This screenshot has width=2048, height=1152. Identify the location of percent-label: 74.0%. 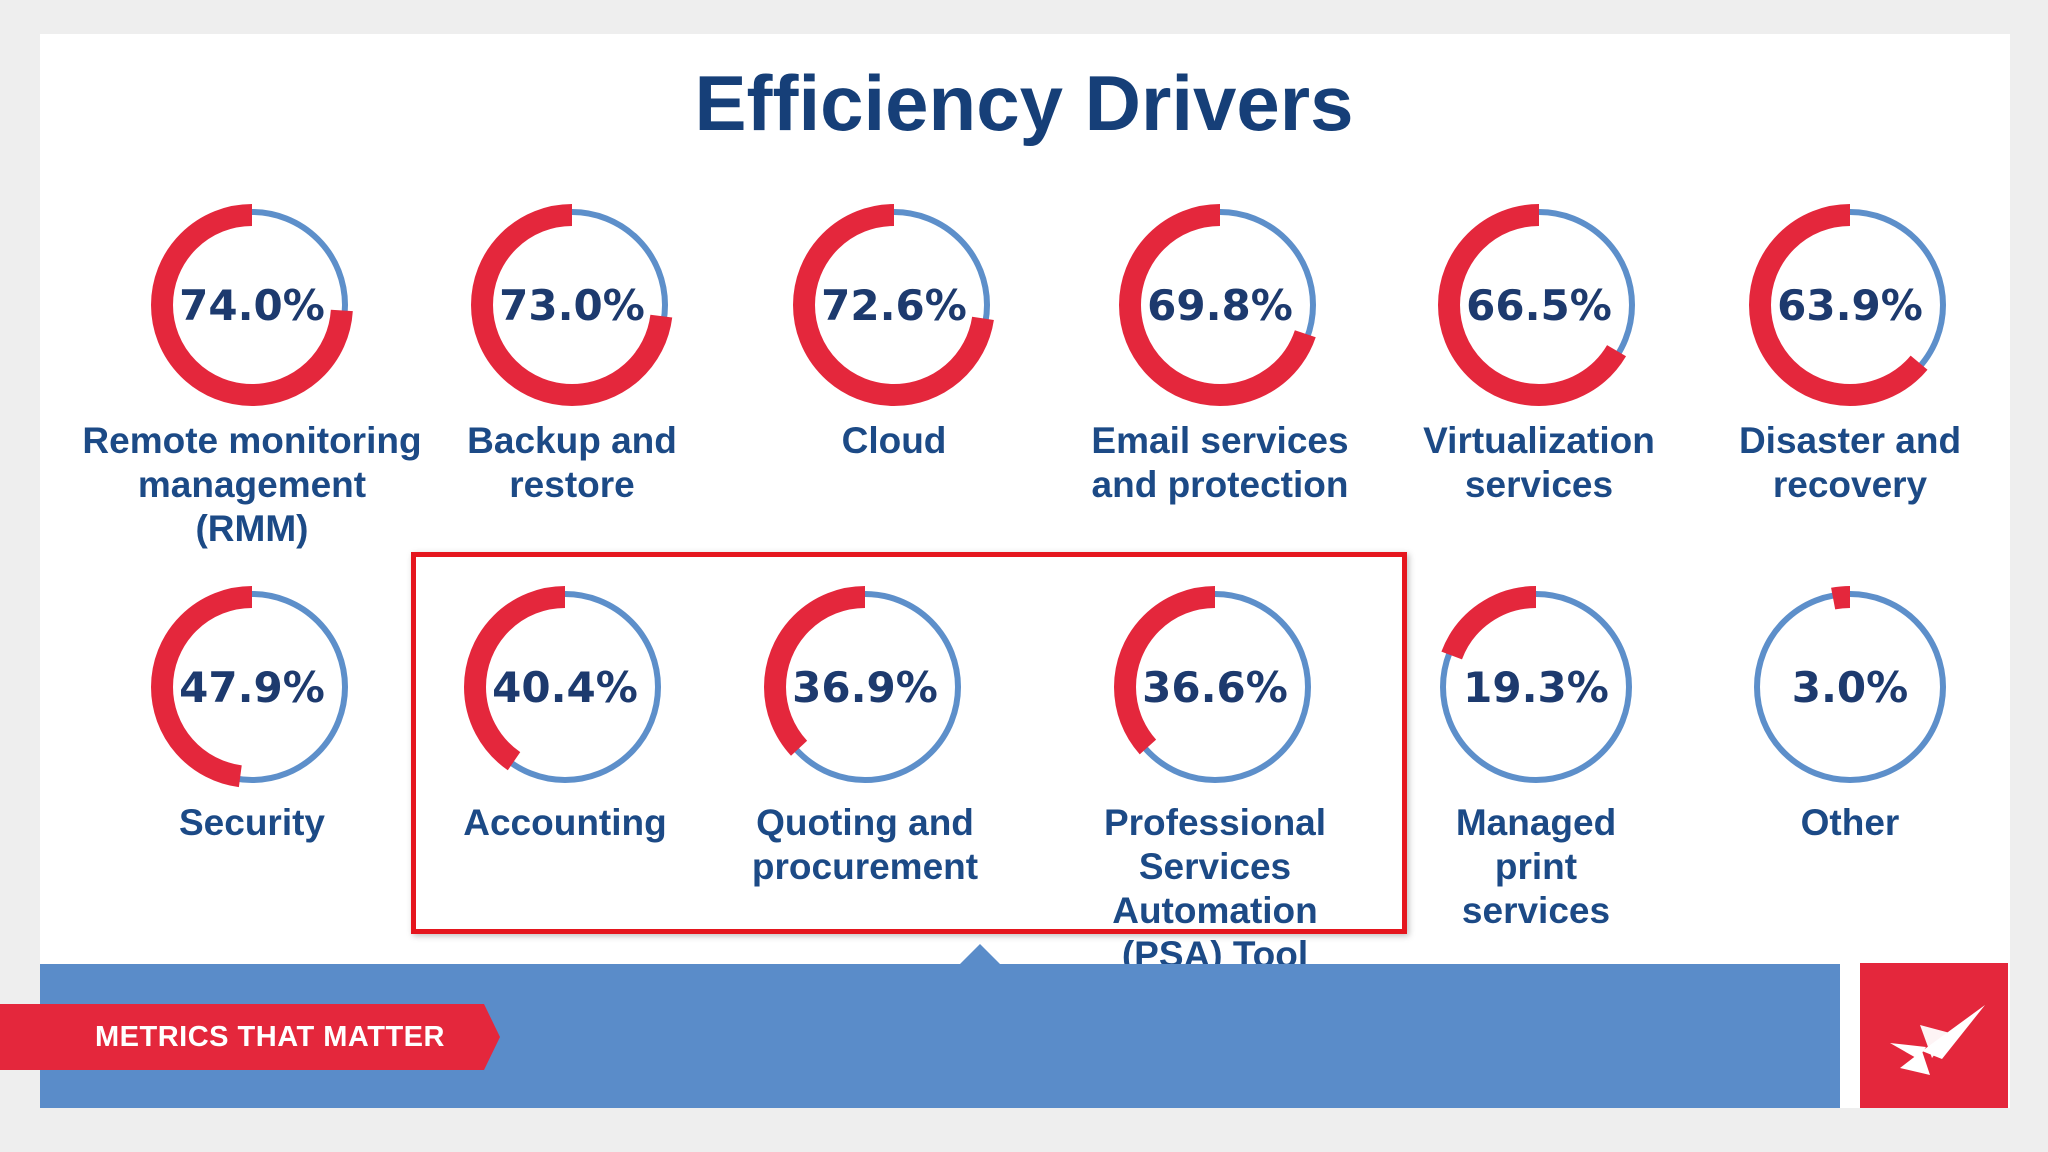
(252, 305).